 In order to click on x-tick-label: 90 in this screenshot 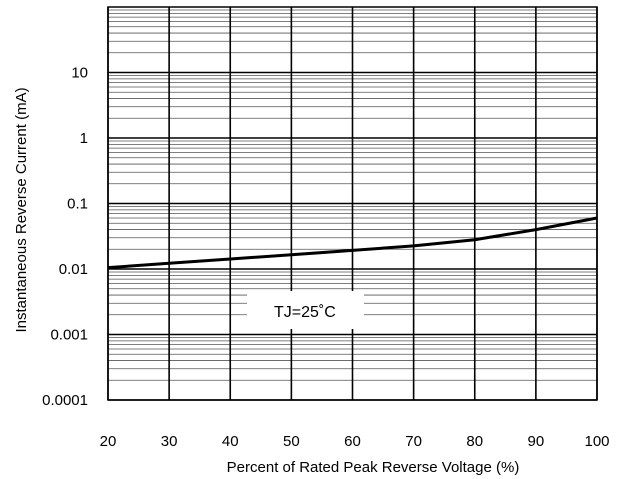, I will do `click(536, 441)`.